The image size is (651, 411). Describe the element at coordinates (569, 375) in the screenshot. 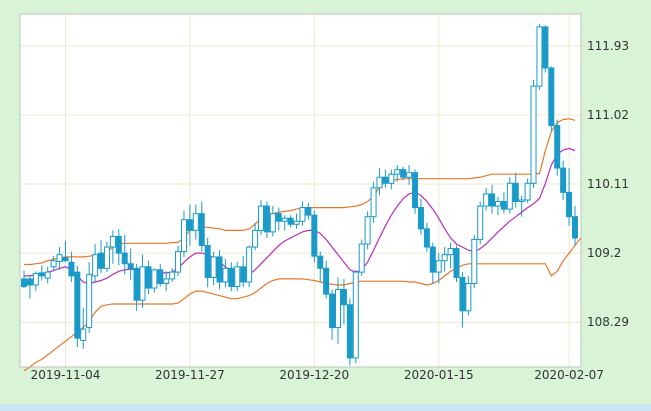

I see `x-tick-label: 2020-02-07` at that location.